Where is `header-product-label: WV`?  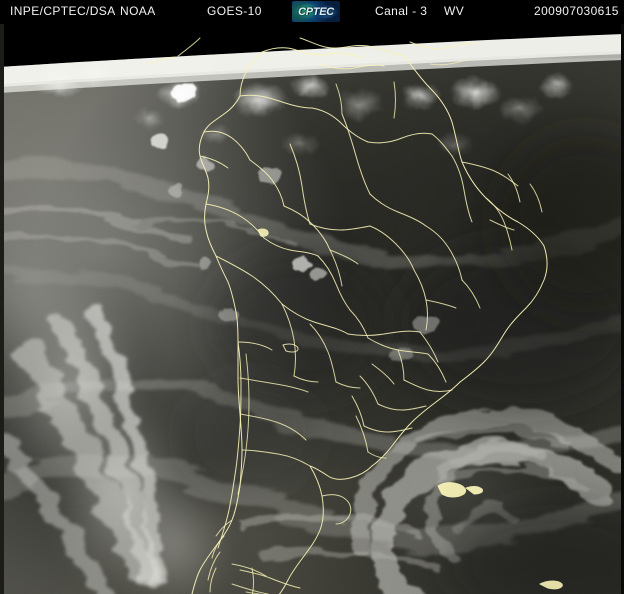 header-product-label: WV is located at coordinates (454, 11).